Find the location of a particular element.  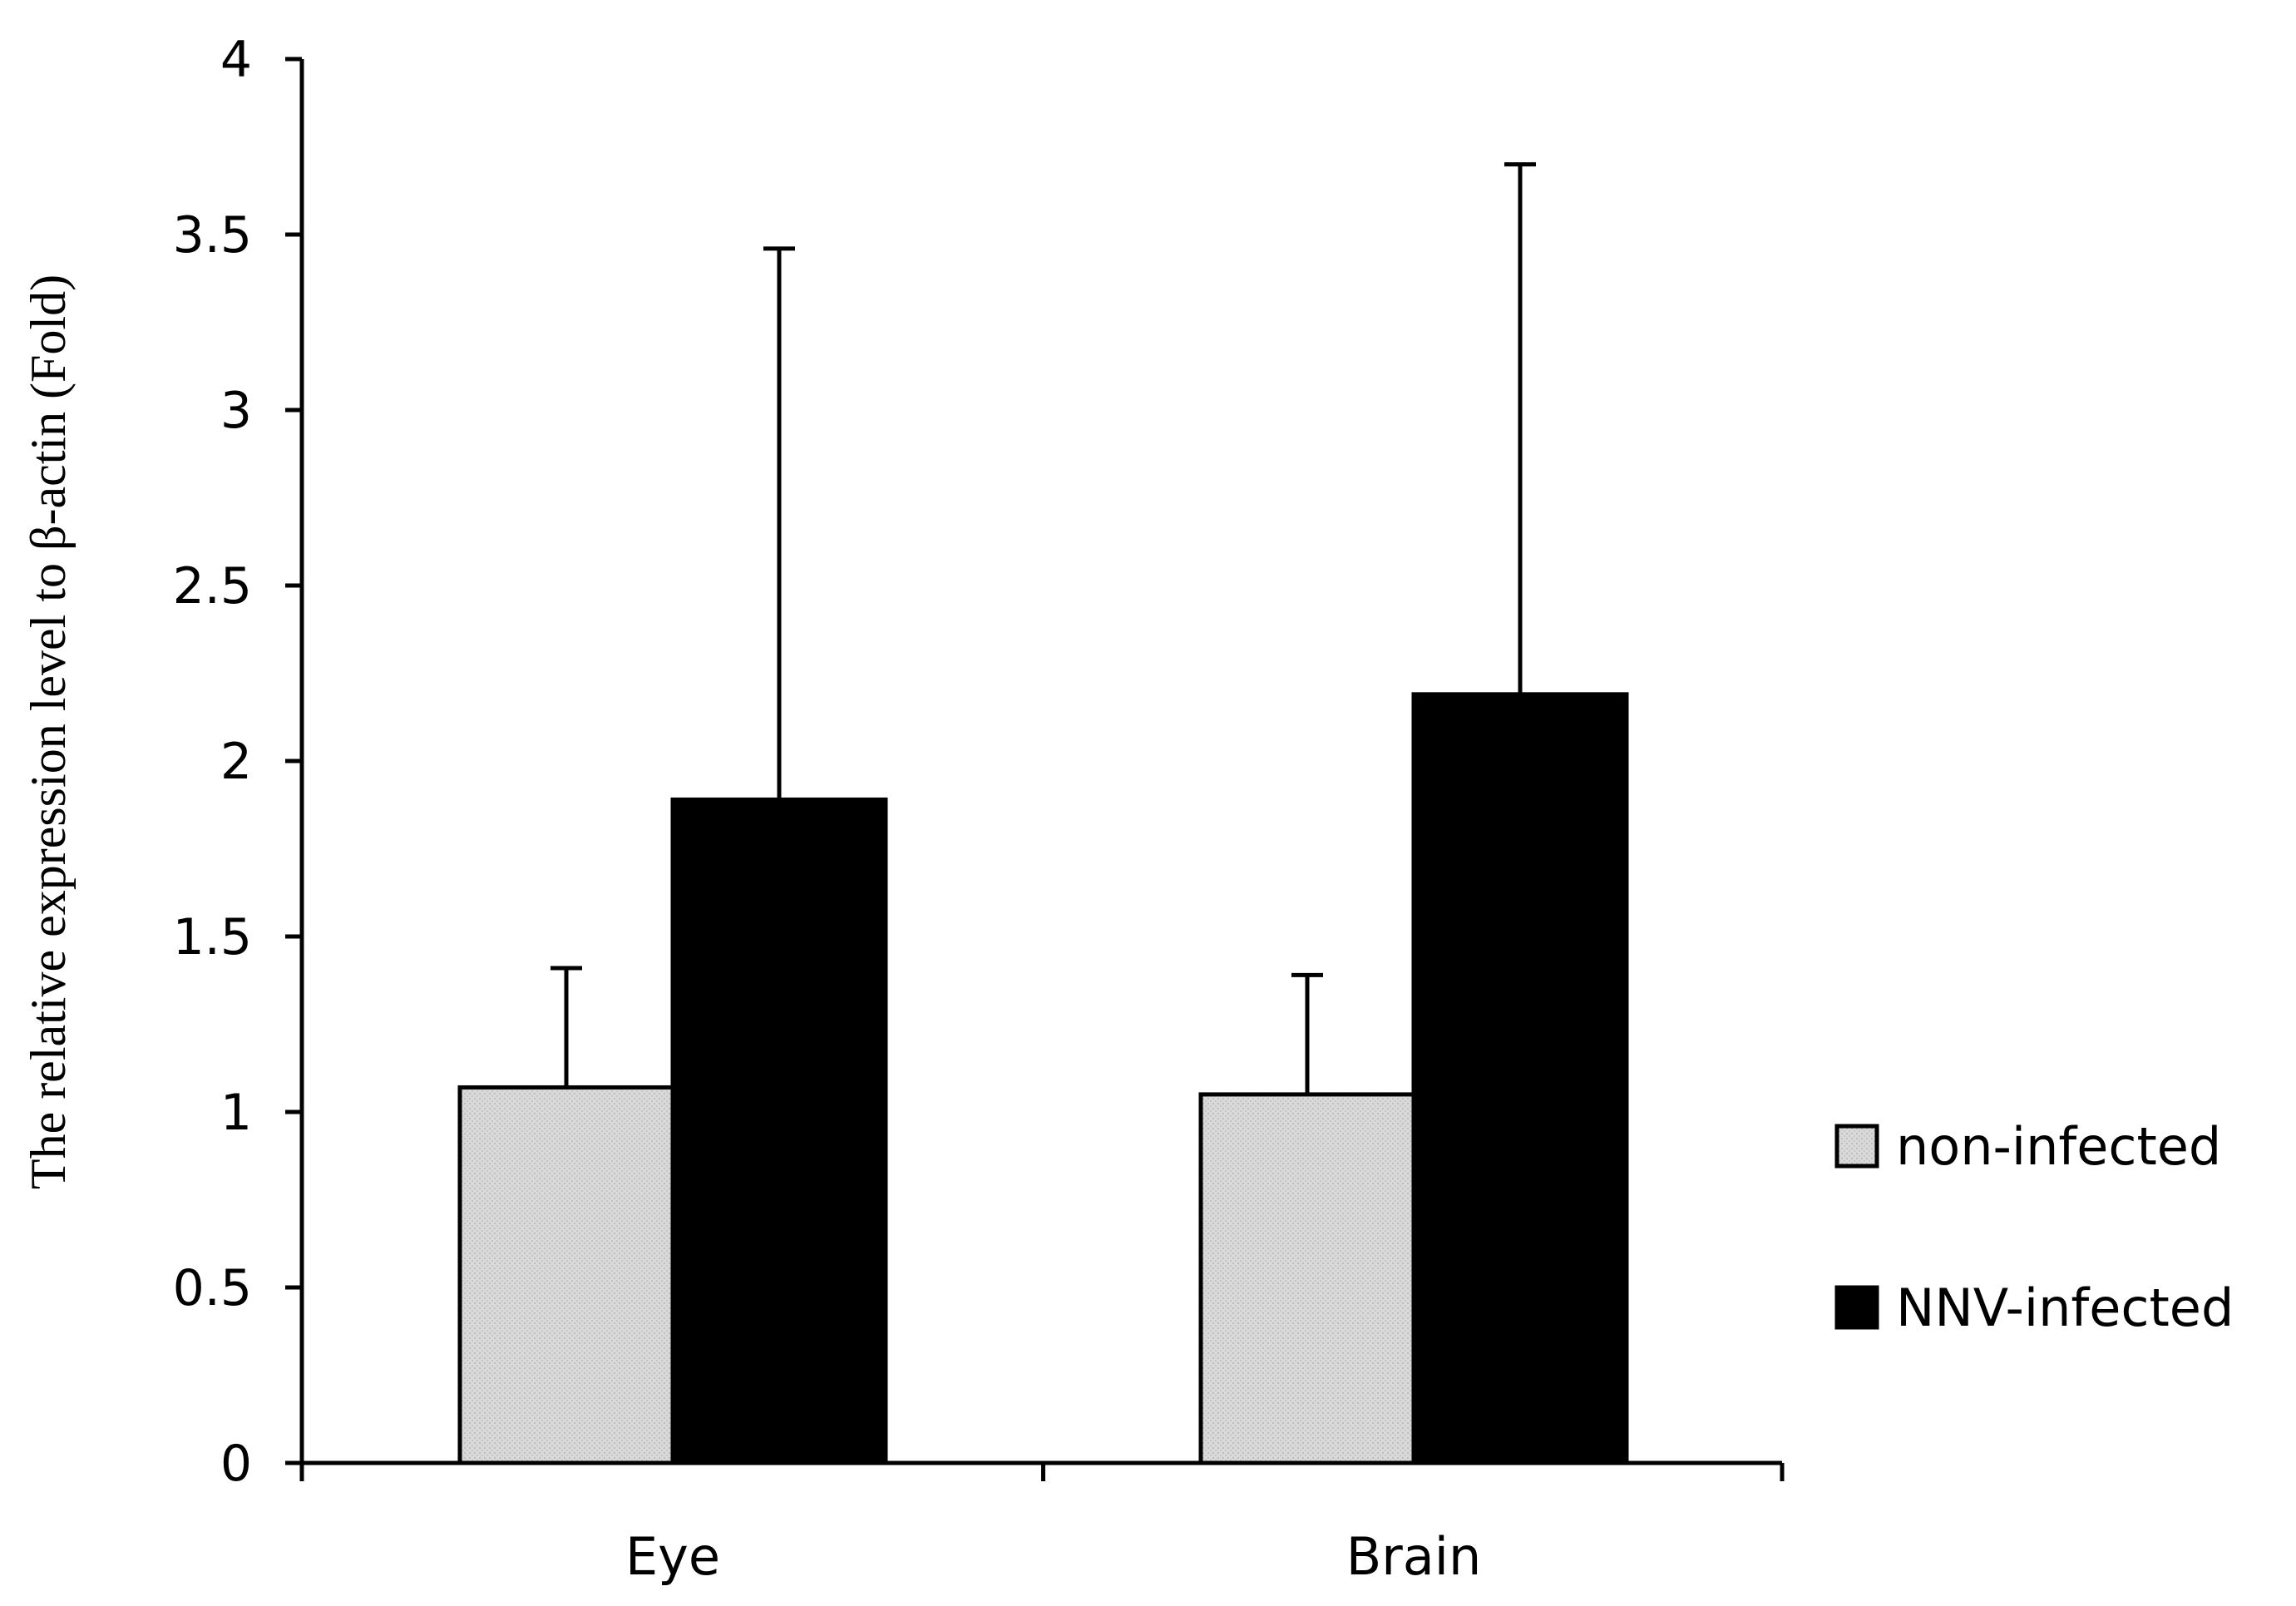

x-category-label: Eye is located at coordinates (672, 1556).